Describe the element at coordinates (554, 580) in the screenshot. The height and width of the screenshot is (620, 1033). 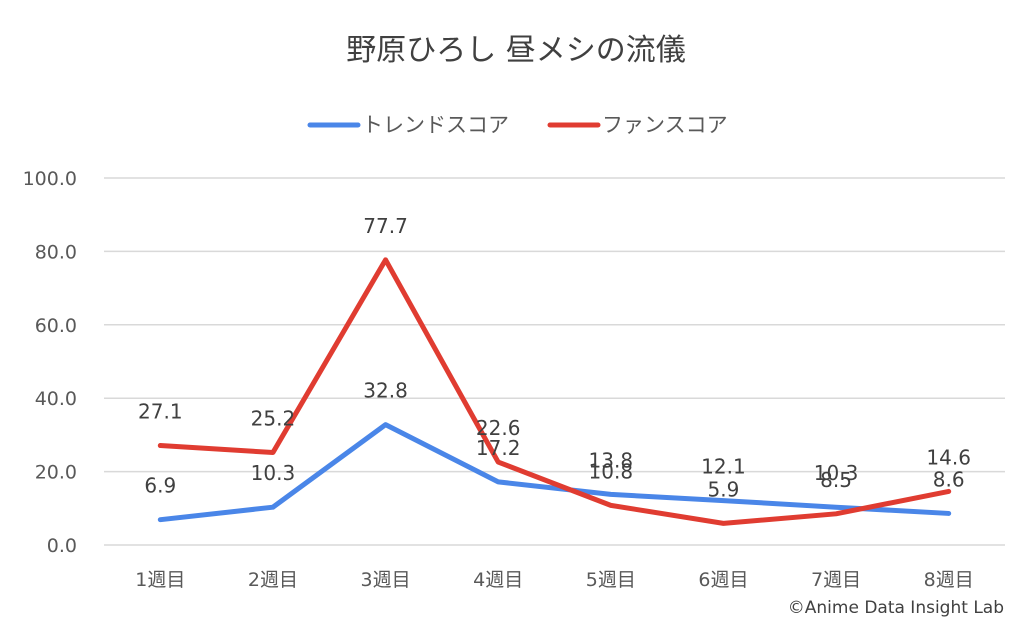
I see `x-axis-ticks: 1週目 2週目 3週目 4週目 5週目 6週目 7週目 8週目` at that location.